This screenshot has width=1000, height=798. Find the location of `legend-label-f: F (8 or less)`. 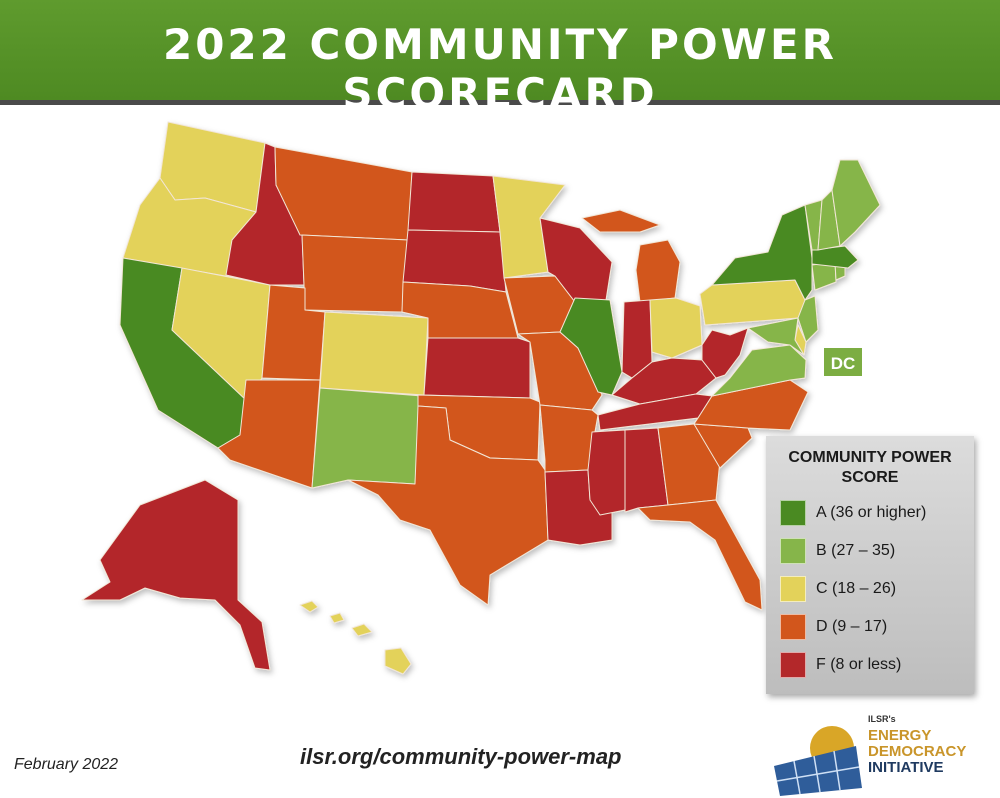

legend-label-f: F (8 or less) is located at coordinates (859, 664).